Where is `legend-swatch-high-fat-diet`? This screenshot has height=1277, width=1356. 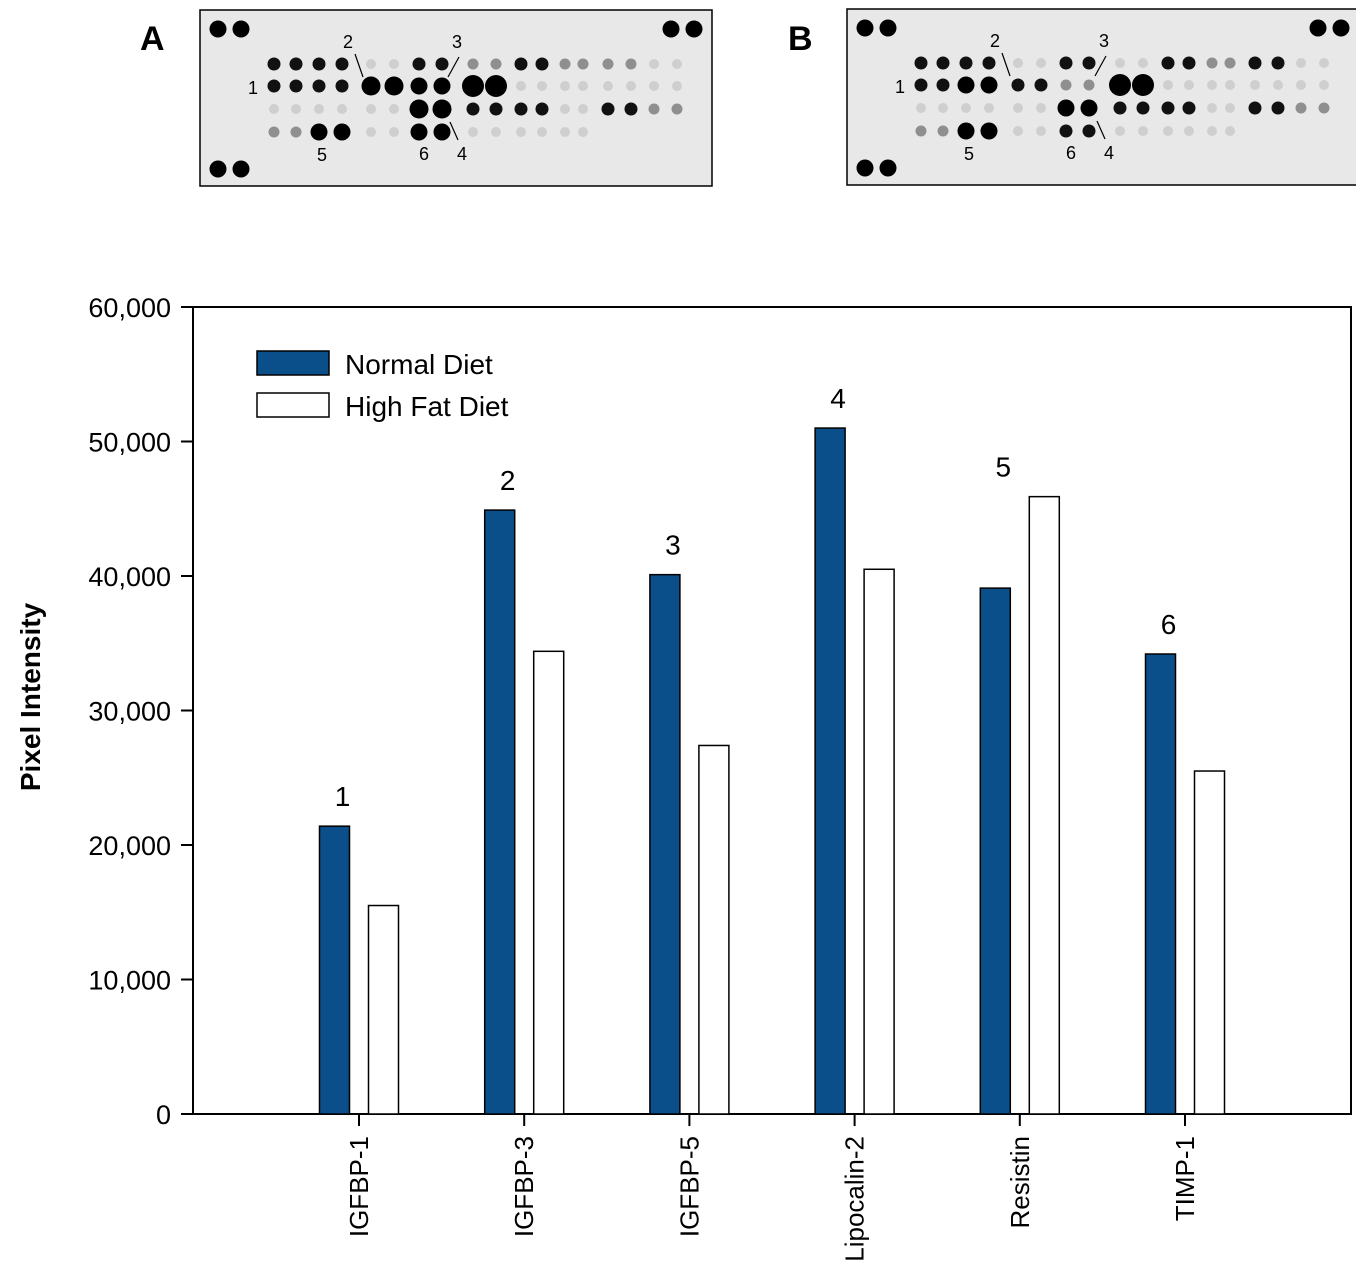
legend-swatch-high-fat-diet is located at coordinates (293, 405).